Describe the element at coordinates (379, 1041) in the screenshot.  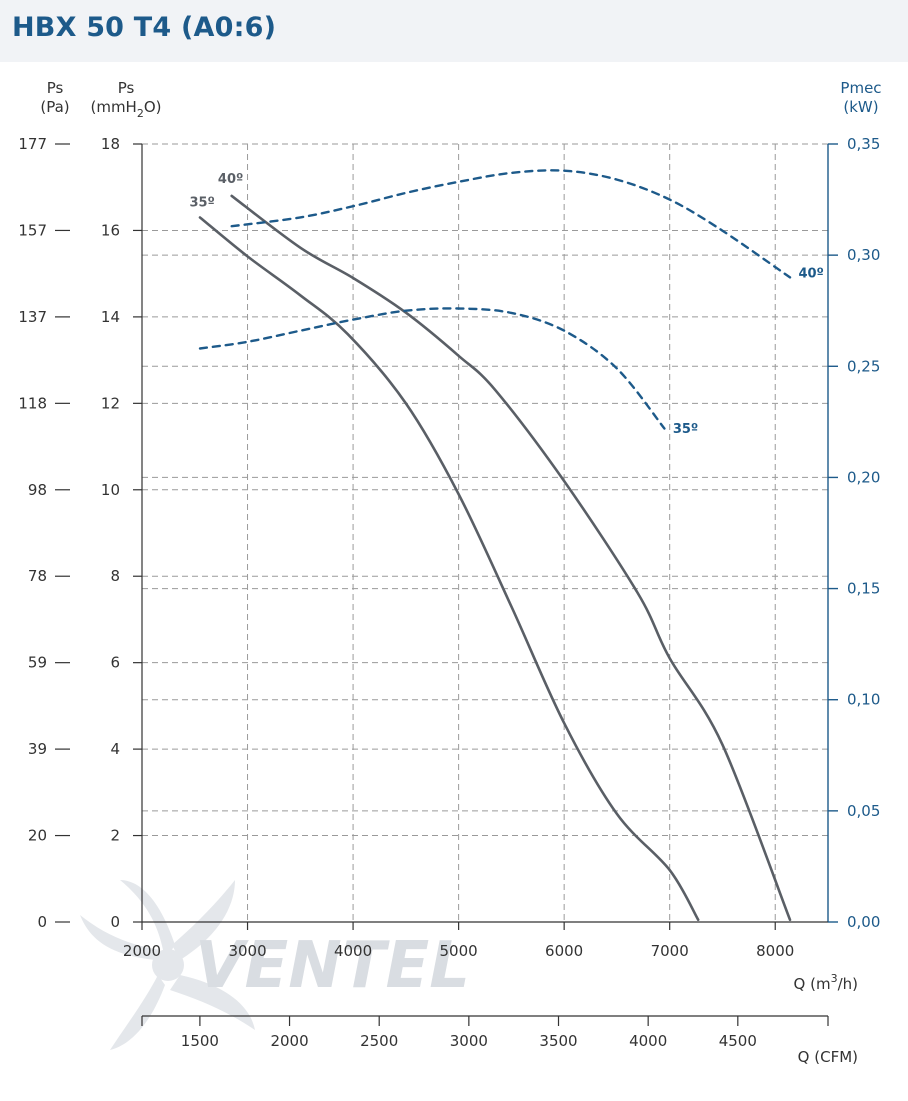
I see `x-secondary-tick-label: 2500` at that location.